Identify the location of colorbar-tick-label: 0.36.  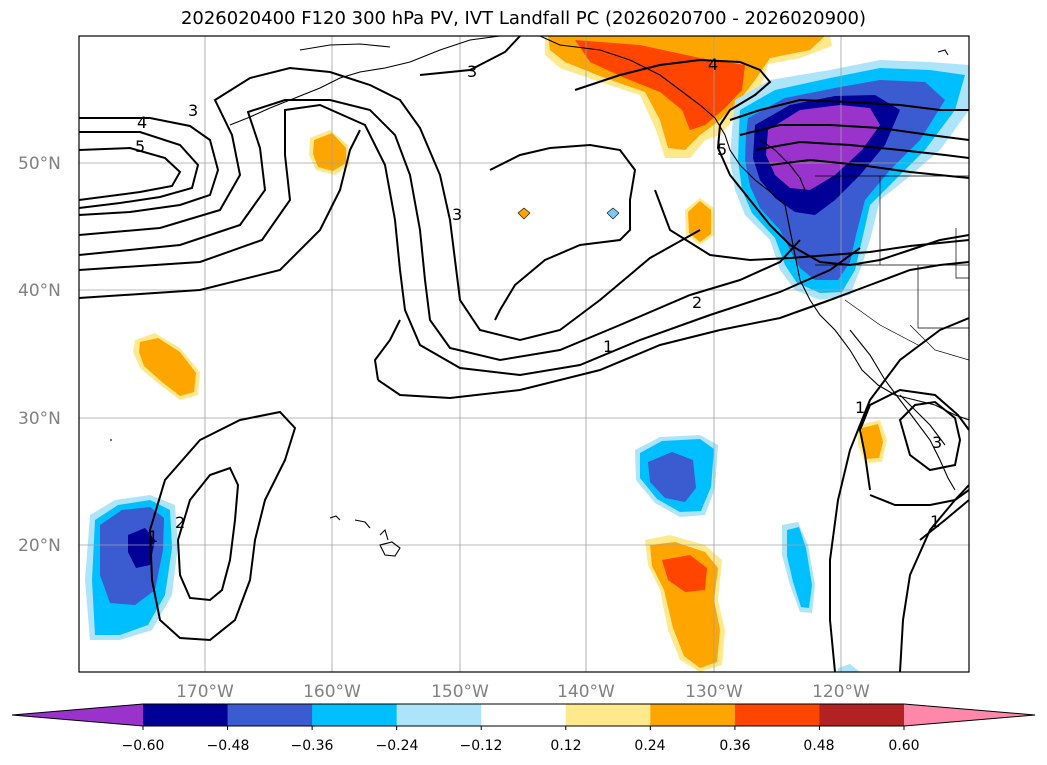
(734, 746).